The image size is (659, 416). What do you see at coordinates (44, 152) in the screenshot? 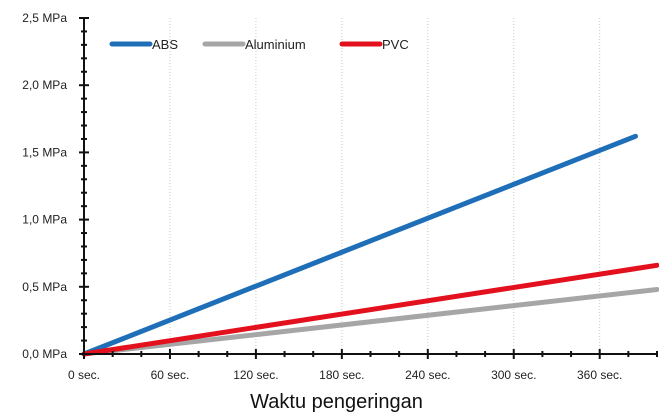
I see `y-tick-label: 1,5 MPa` at bounding box center [44, 152].